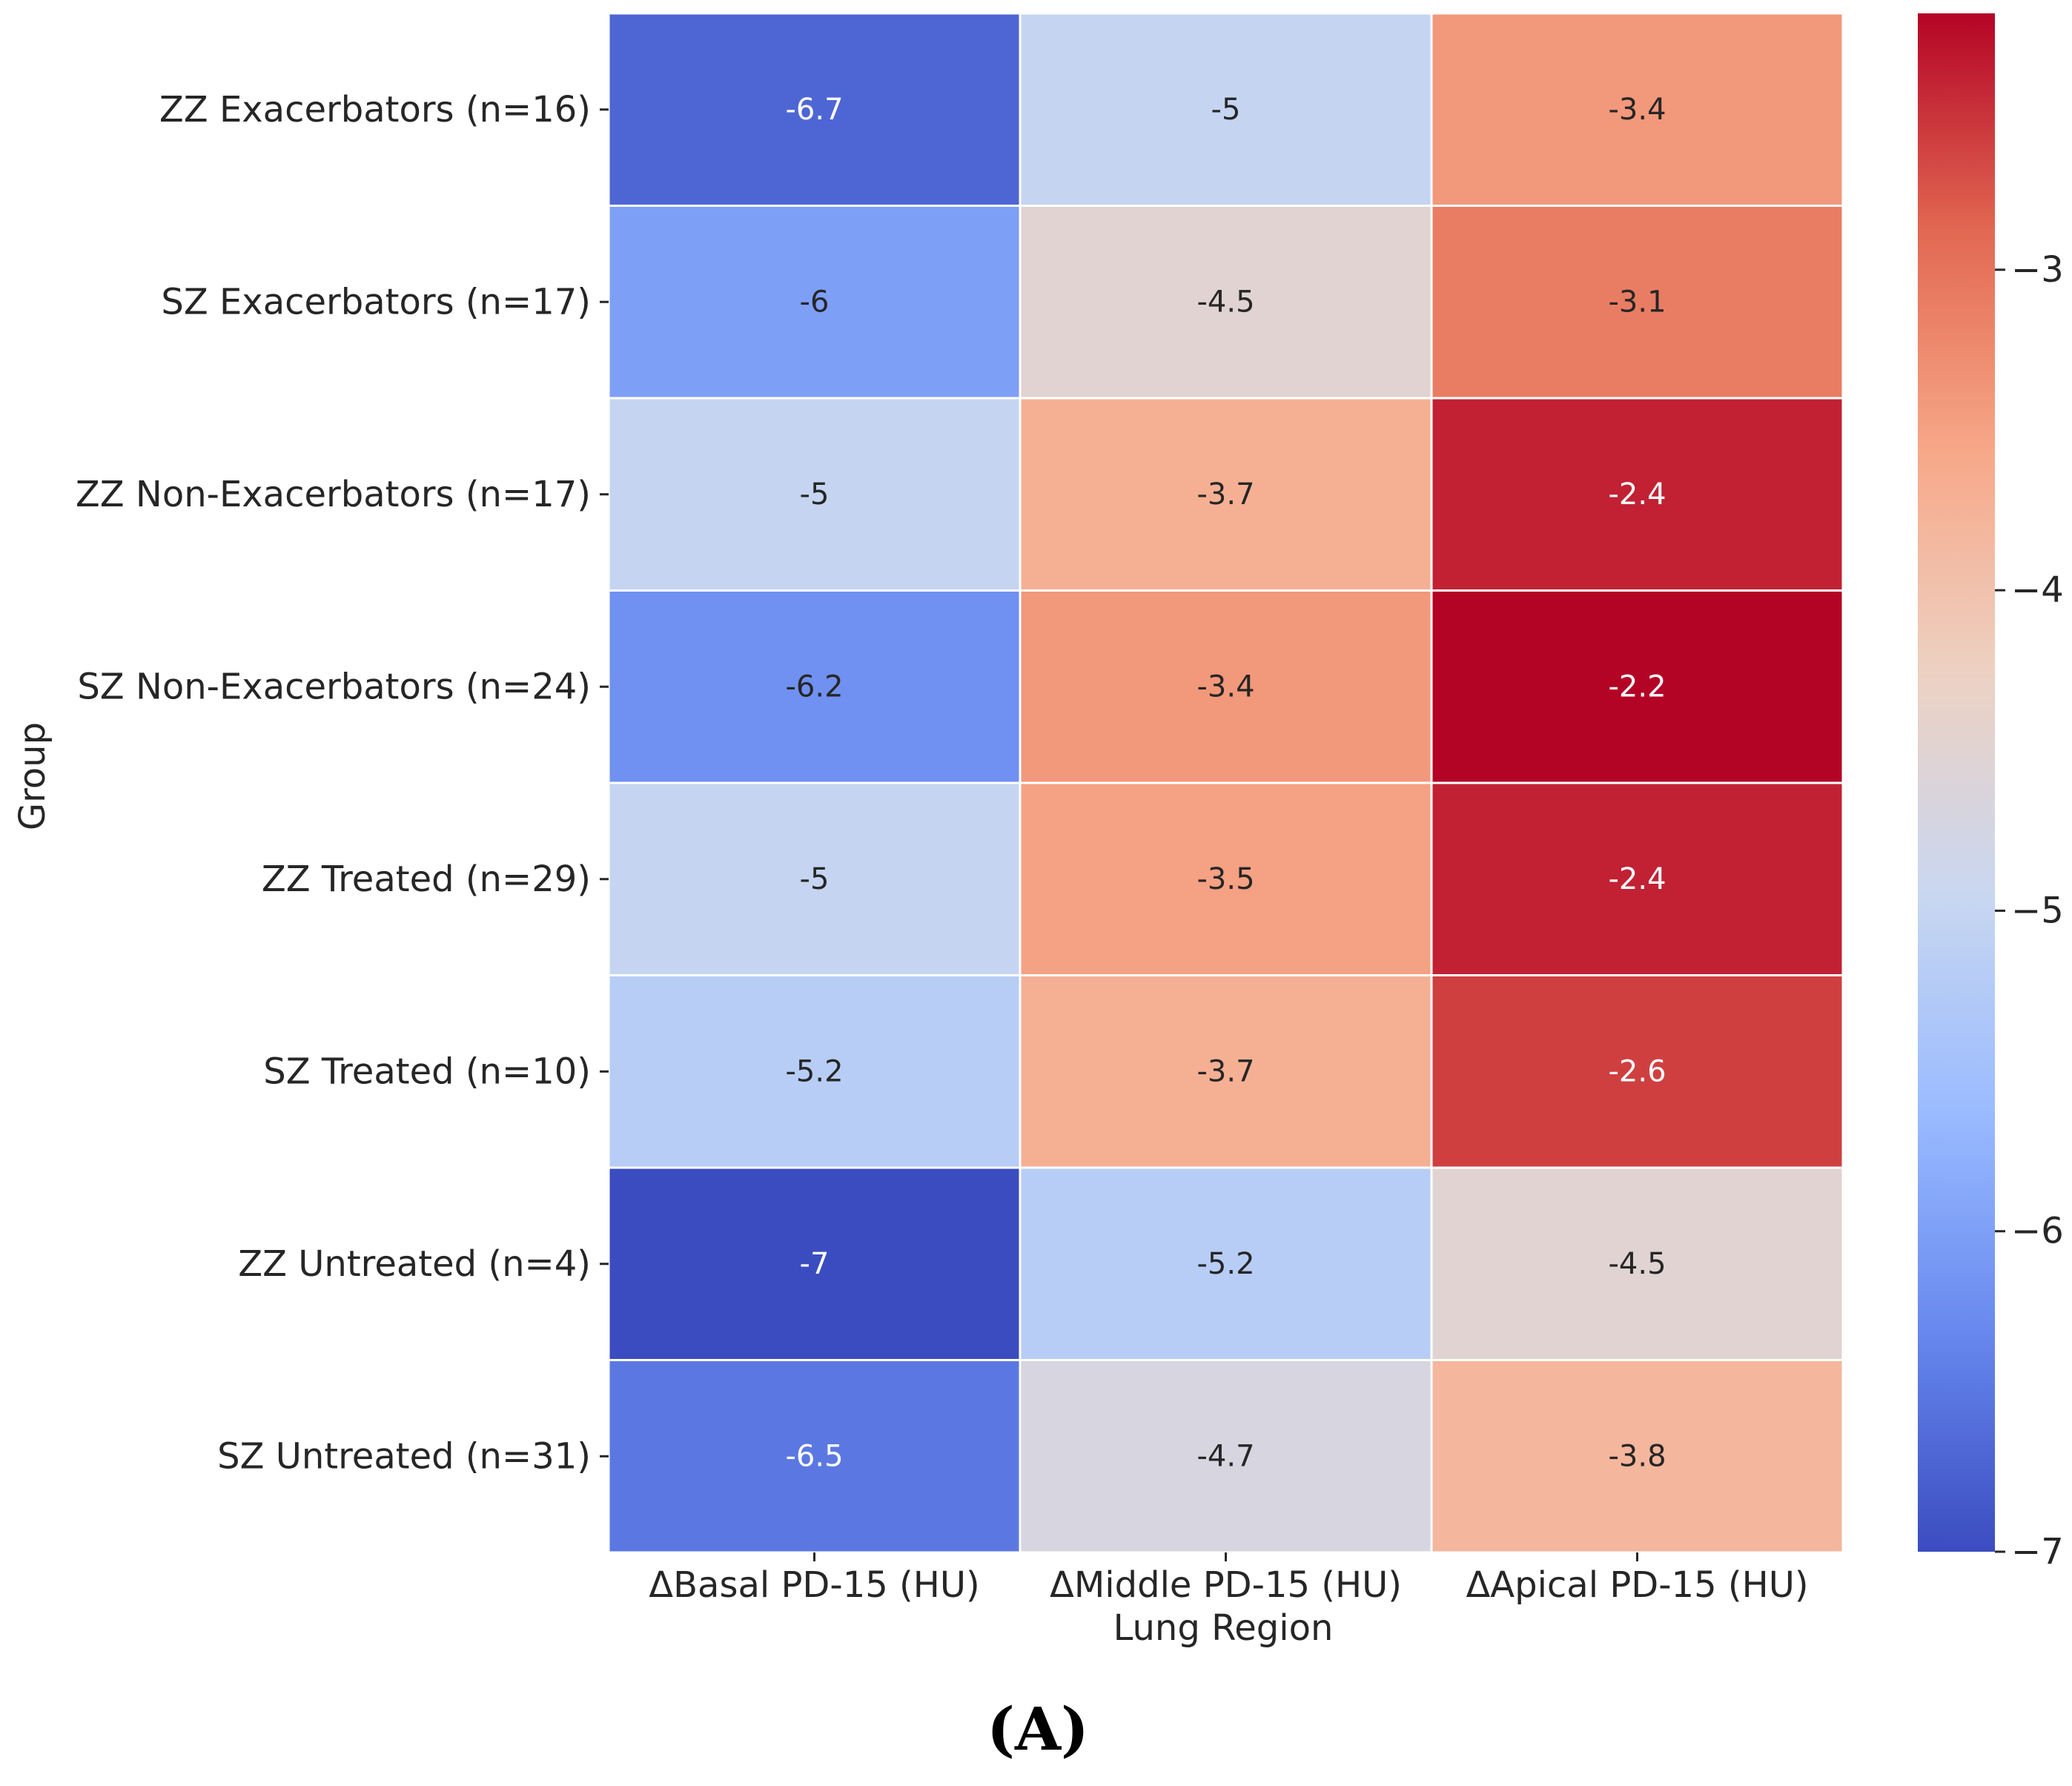  I want to click on x-tick-label: ΔApical PD-15 (HU), so click(1637, 1585).